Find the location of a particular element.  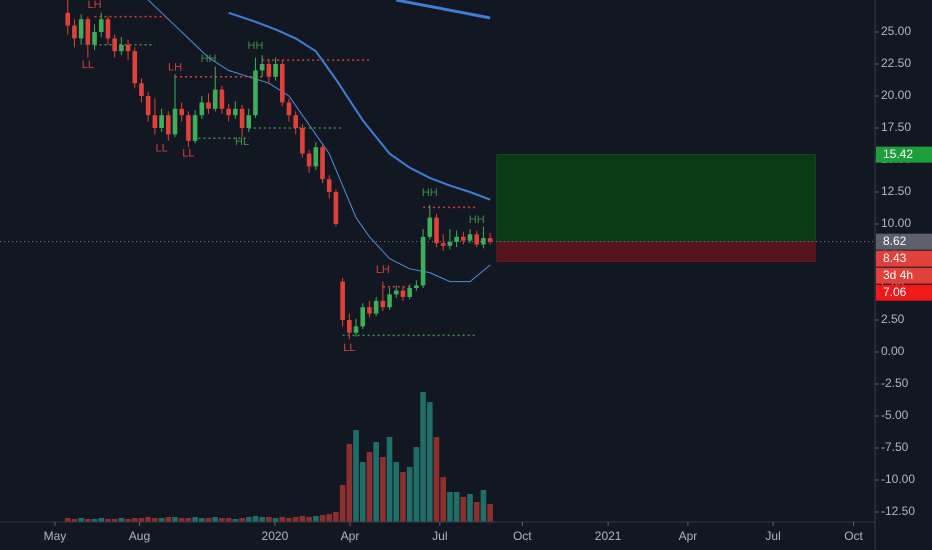

y-tick-label: 25.00 is located at coordinates (896, 31).